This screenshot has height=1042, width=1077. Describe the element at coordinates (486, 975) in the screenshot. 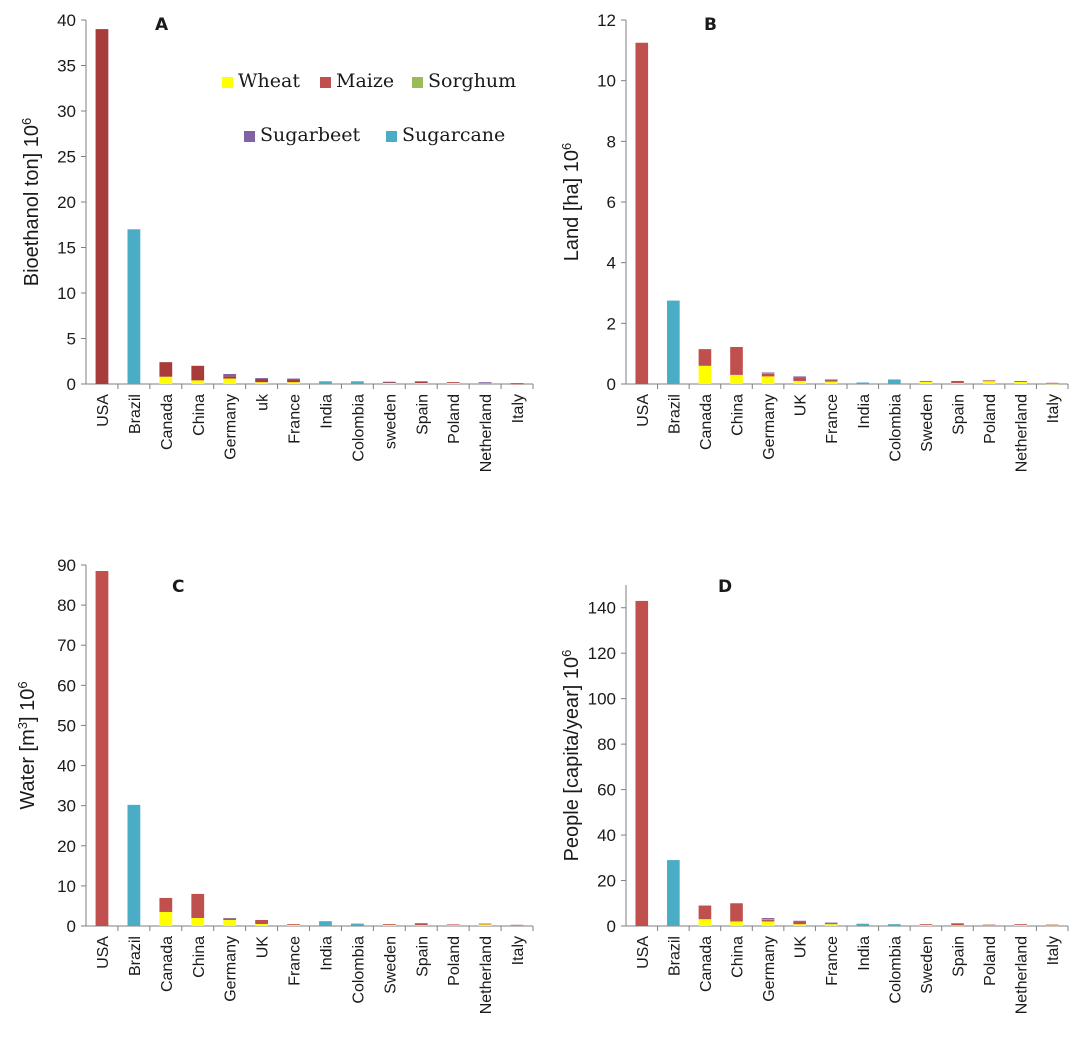

I see `x-category-label: Netherland` at that location.